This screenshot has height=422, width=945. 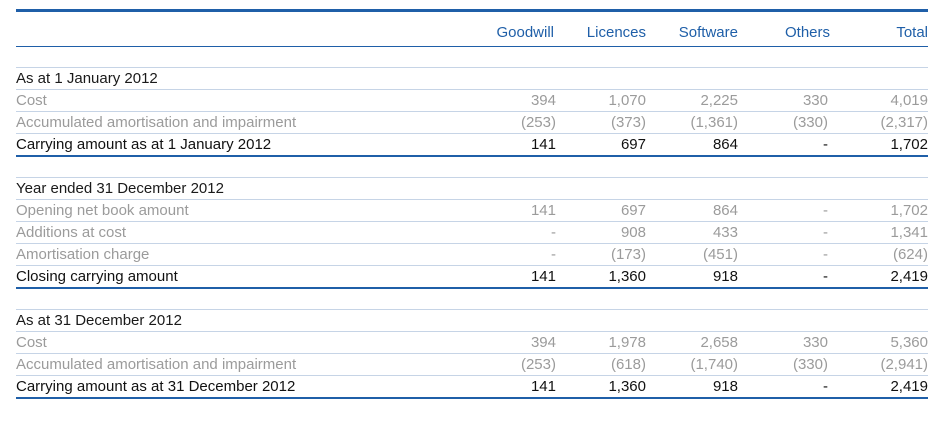 What do you see at coordinates (725, 232) in the screenshot?
I see `cell-software: 433` at bounding box center [725, 232].